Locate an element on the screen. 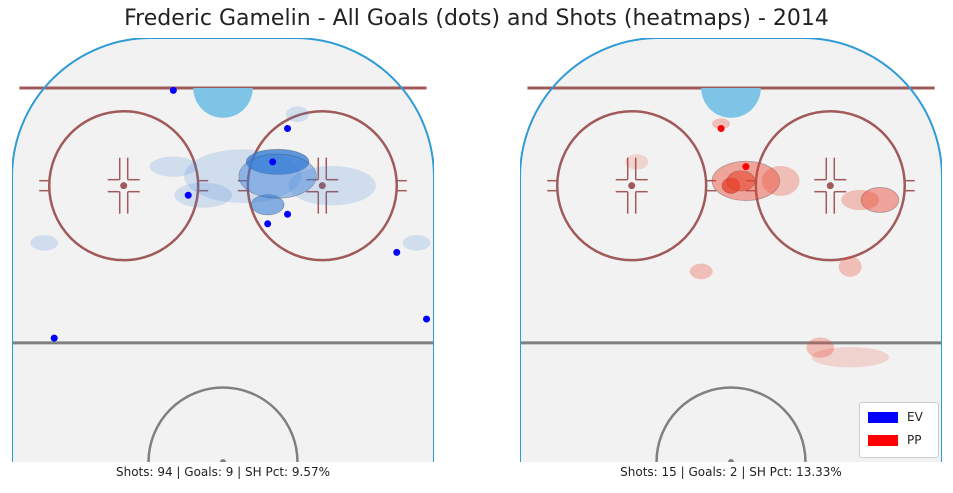  legend: EV PP is located at coordinates (899, 430).